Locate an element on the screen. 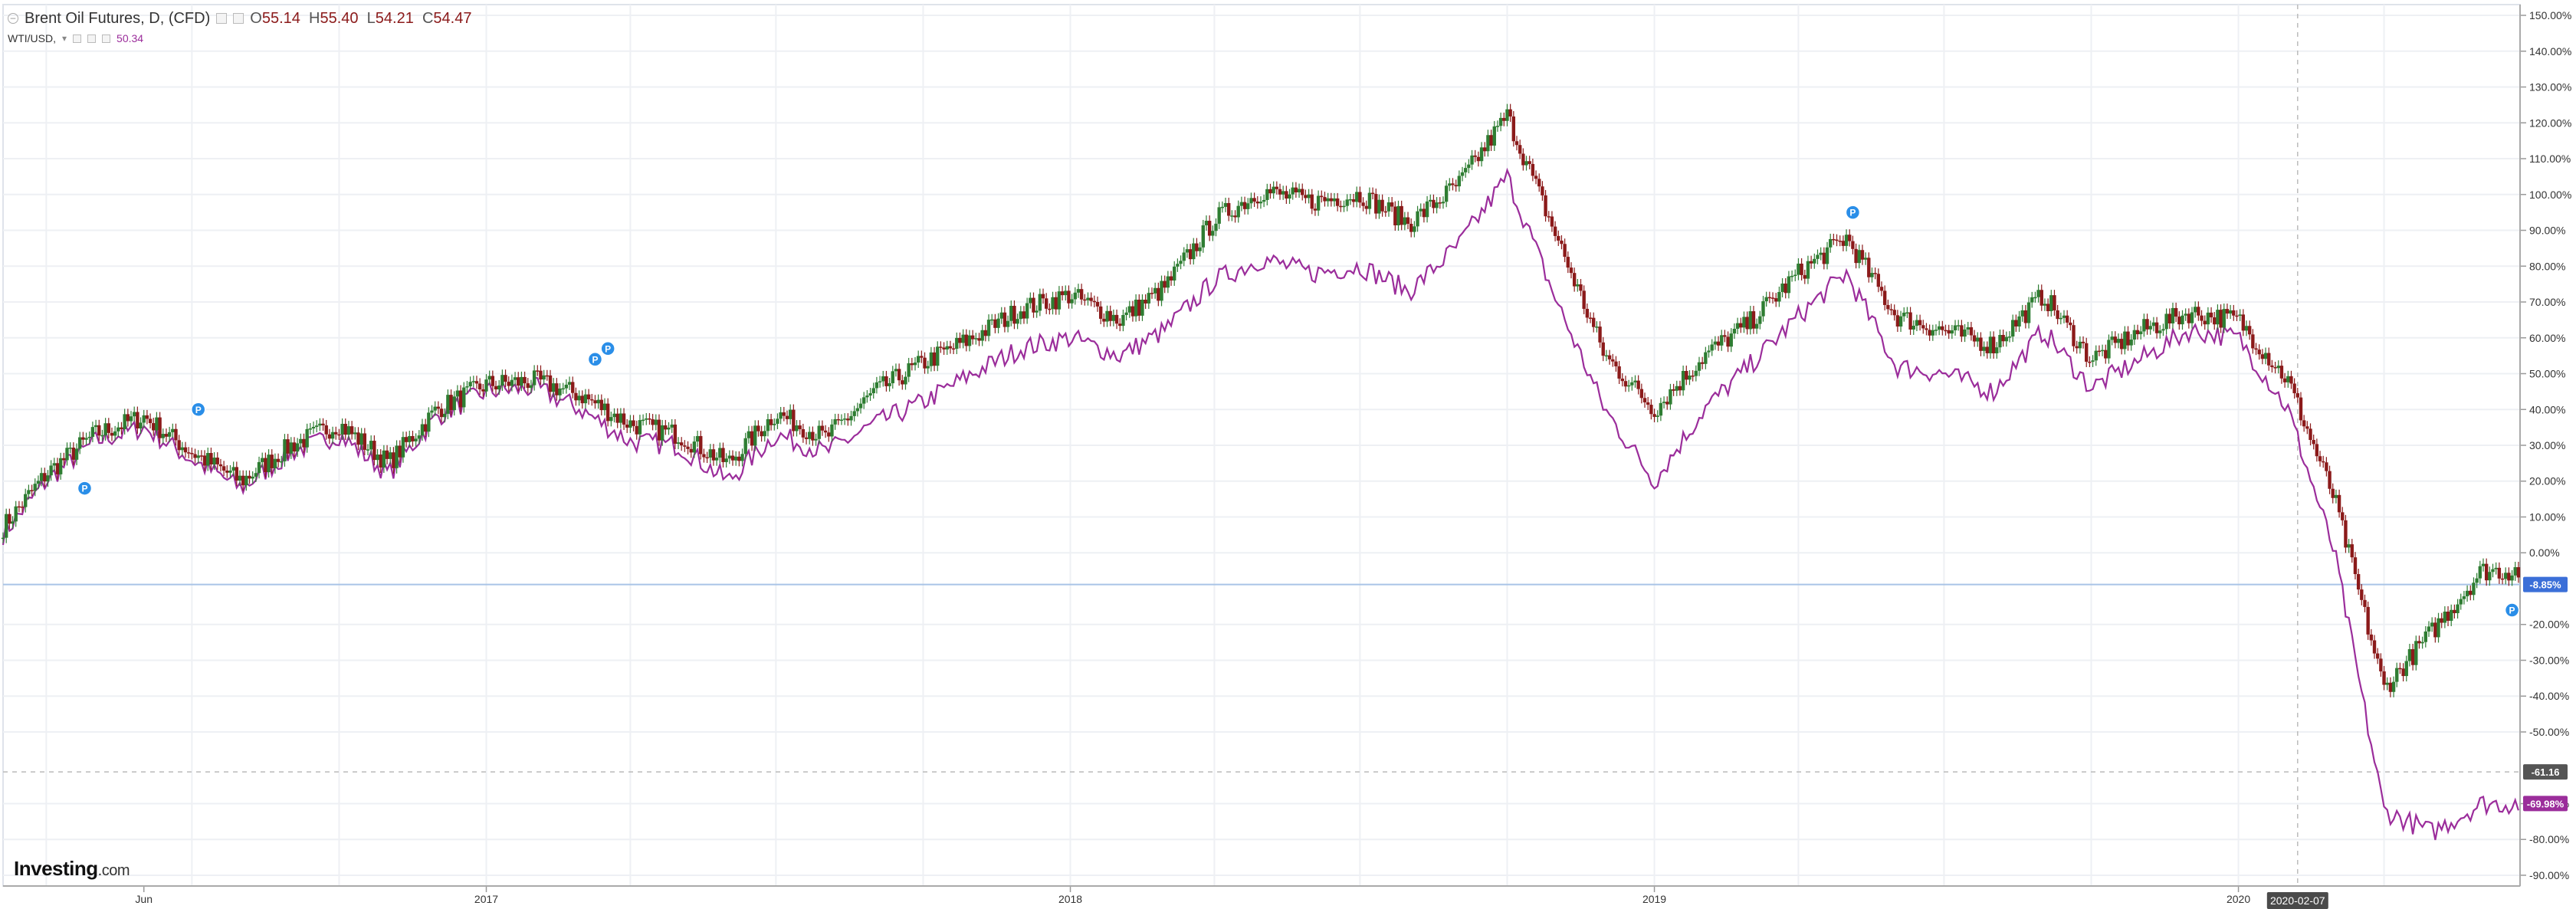 The image size is (2576, 909). compare-series-name: WTI/USD, is located at coordinates (32, 38).